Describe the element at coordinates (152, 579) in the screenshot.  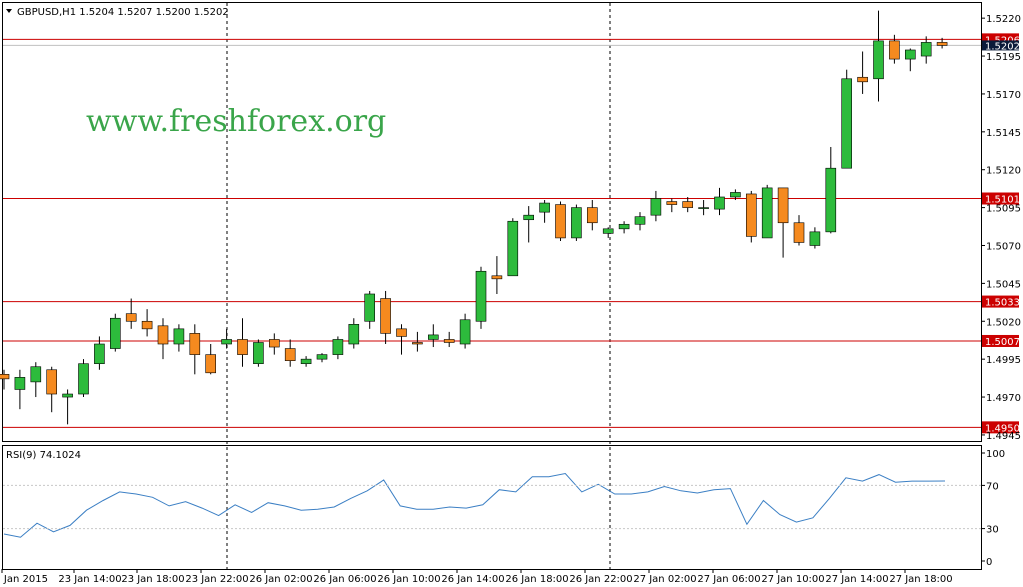
I see `time-tick-label: 23 Jan 18:00` at that location.